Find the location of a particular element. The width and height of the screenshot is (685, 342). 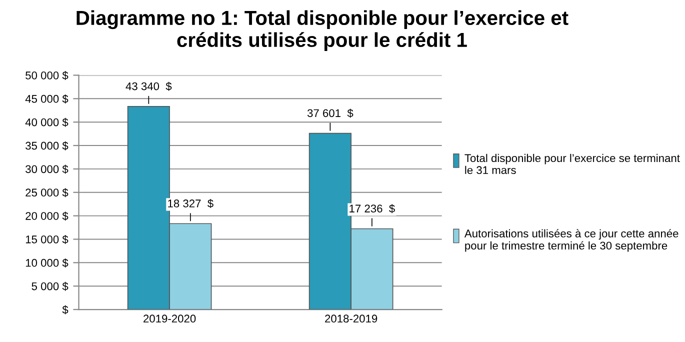

y-tick-label: 15 000 $ is located at coordinates (47, 239).